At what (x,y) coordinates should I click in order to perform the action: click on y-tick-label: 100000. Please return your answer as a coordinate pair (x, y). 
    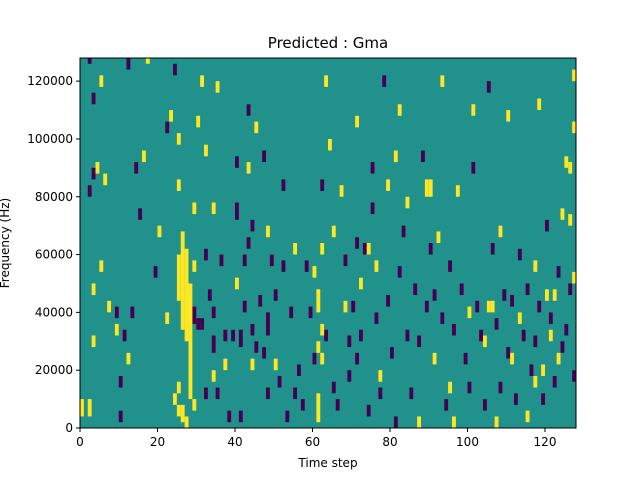
    Looking at the image, I should click on (50, 139).